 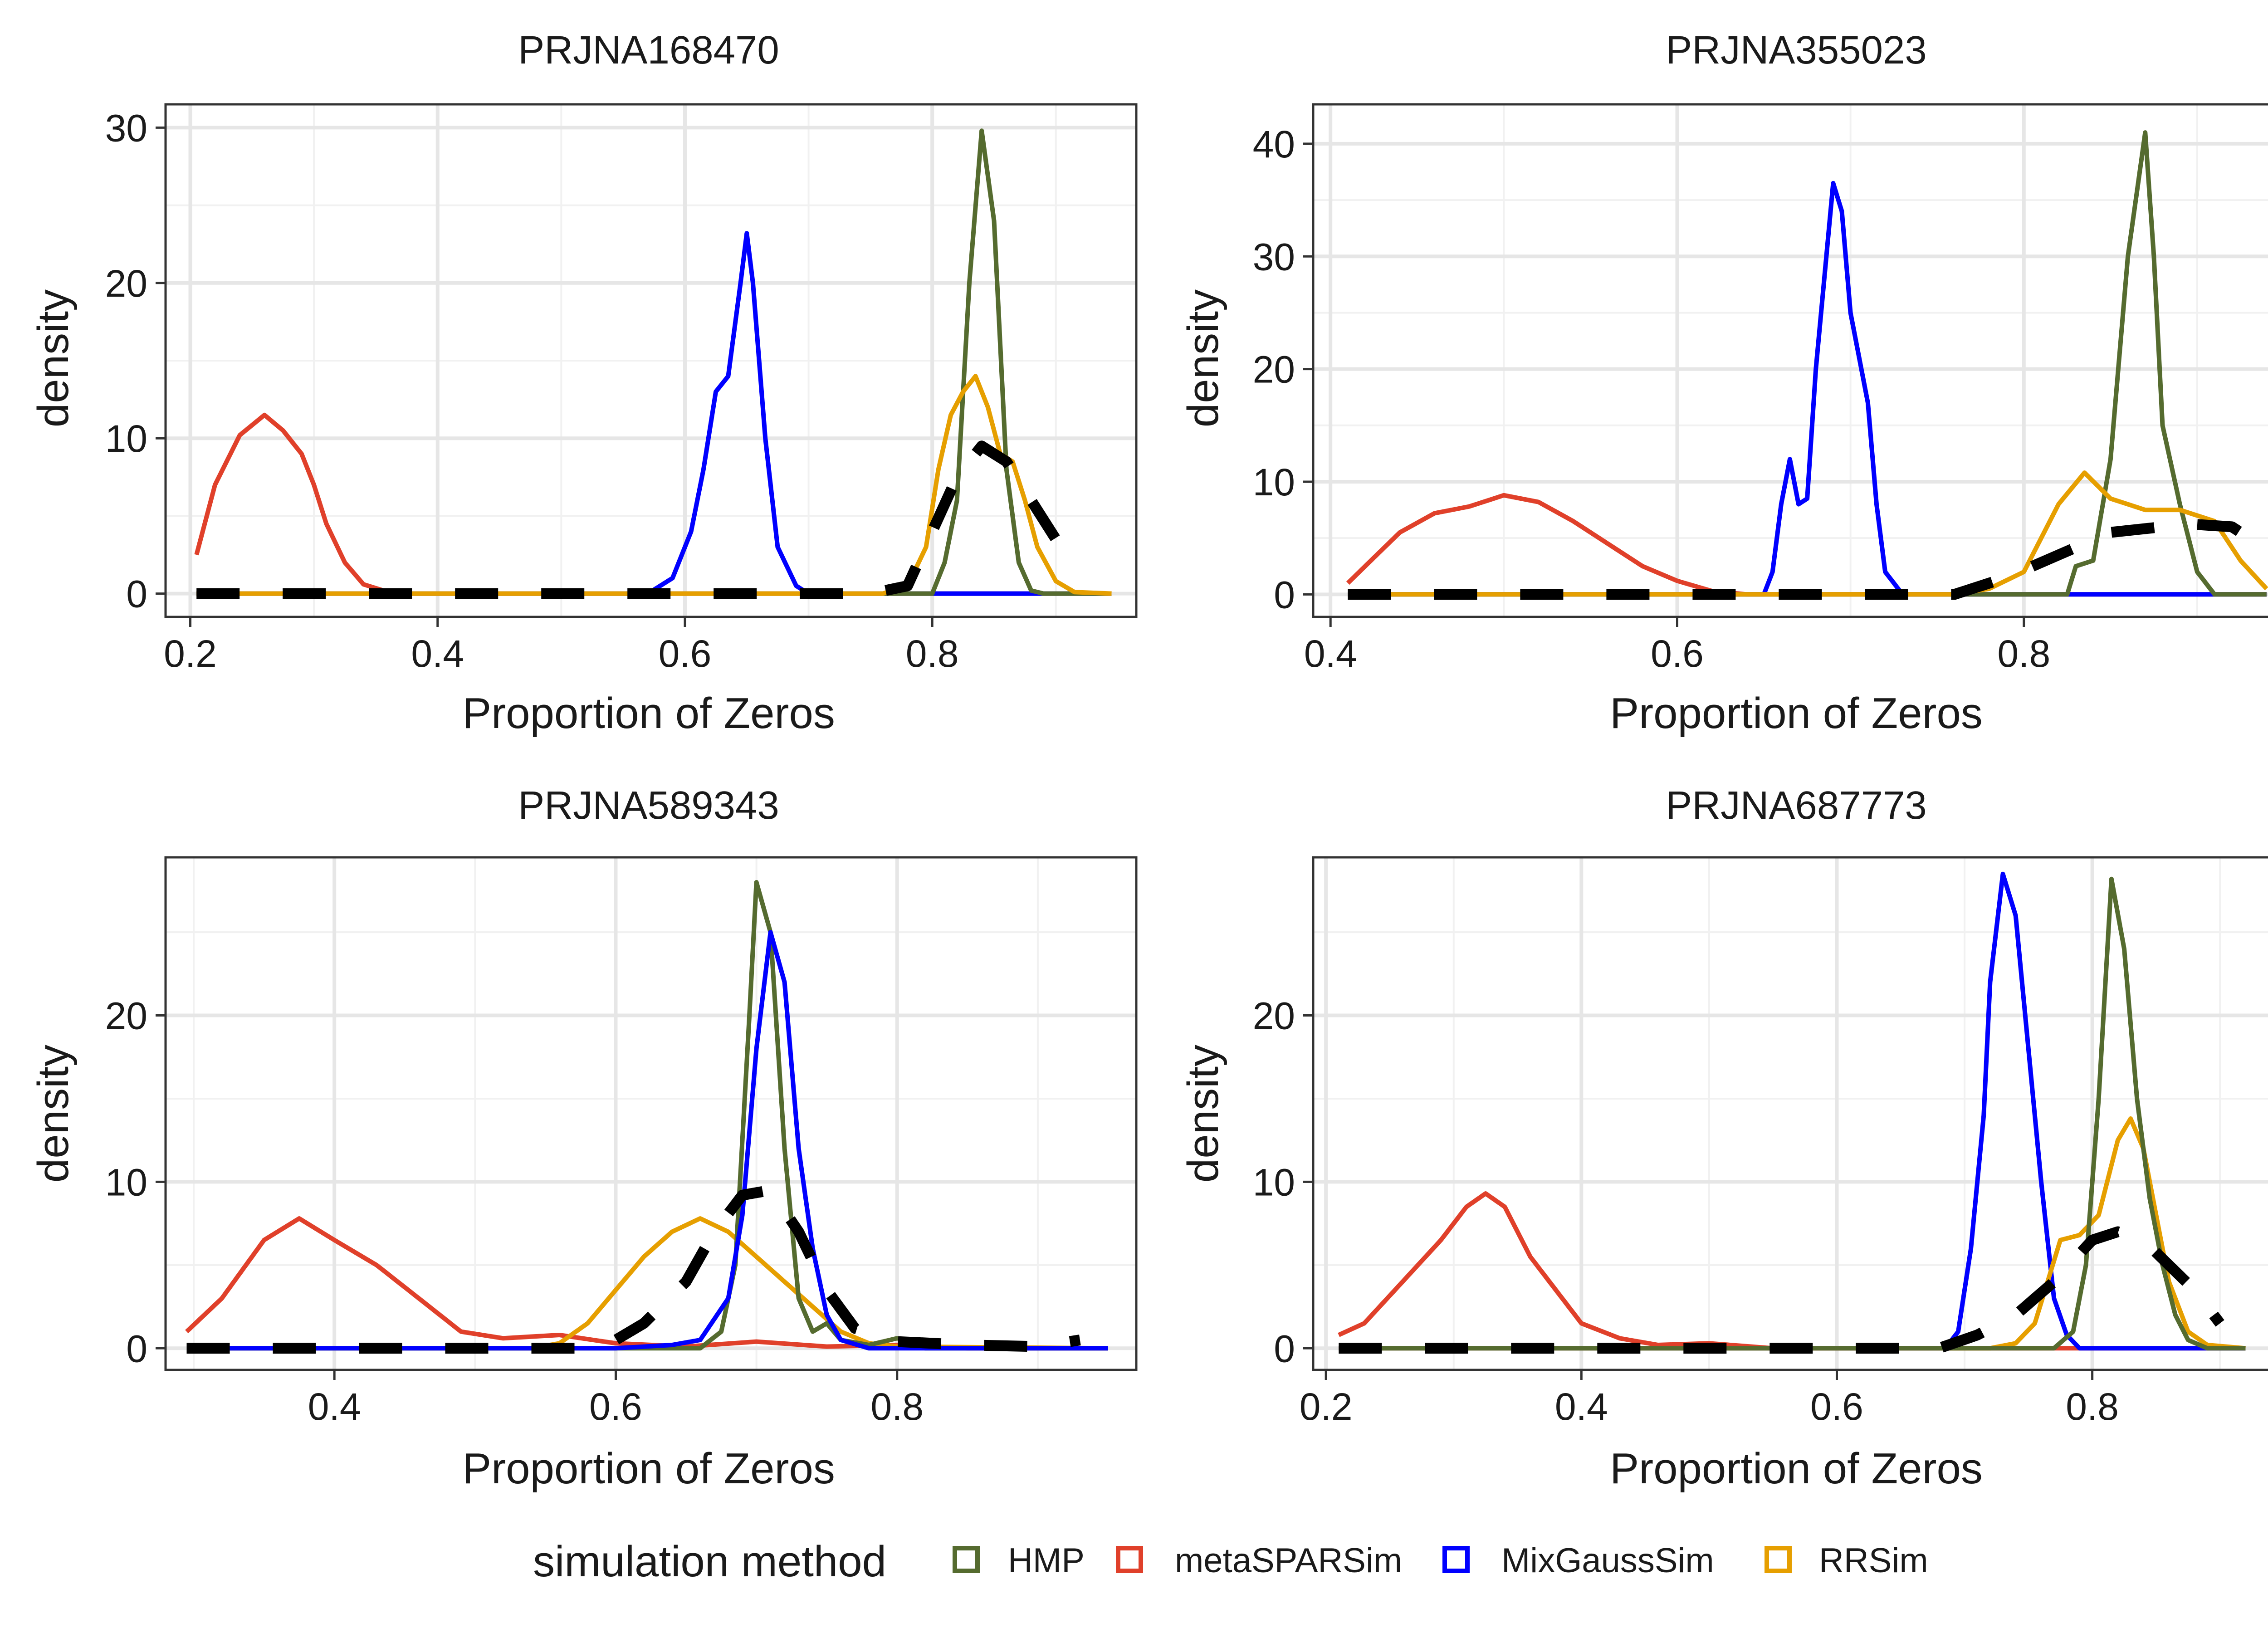 I want to click on series-line-metasparsim, so click(x=647, y=1283).